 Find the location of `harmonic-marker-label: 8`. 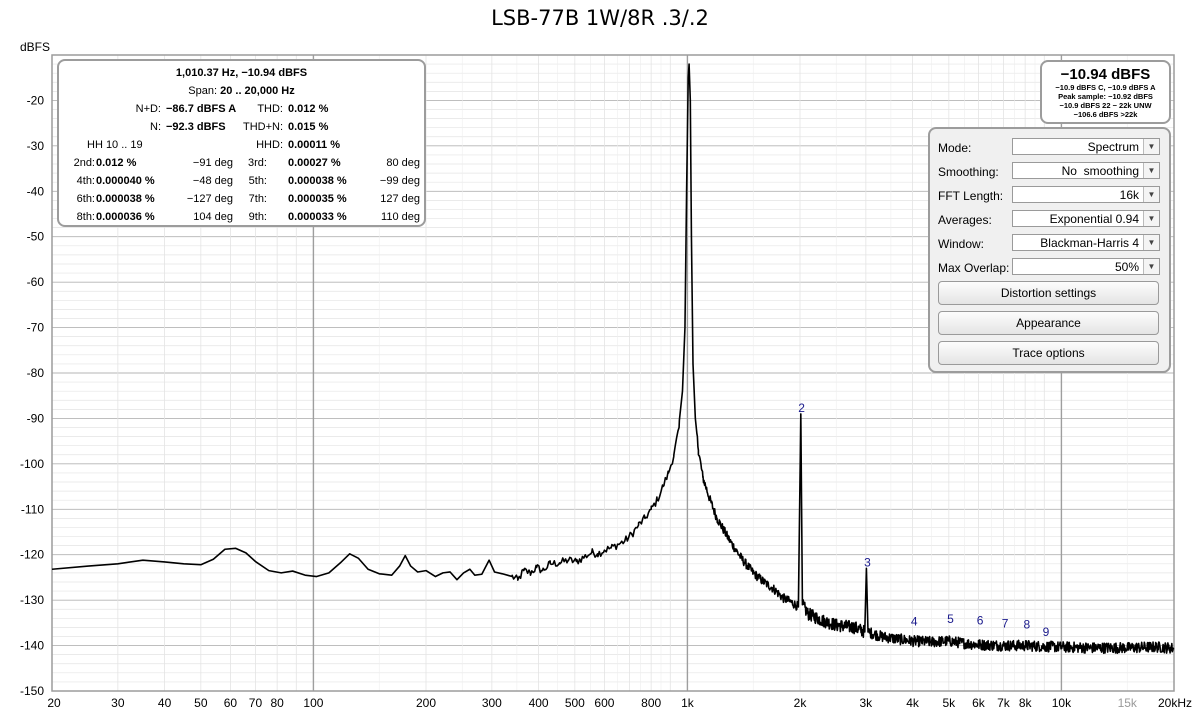

harmonic-marker-label: 8 is located at coordinates (1026, 625).